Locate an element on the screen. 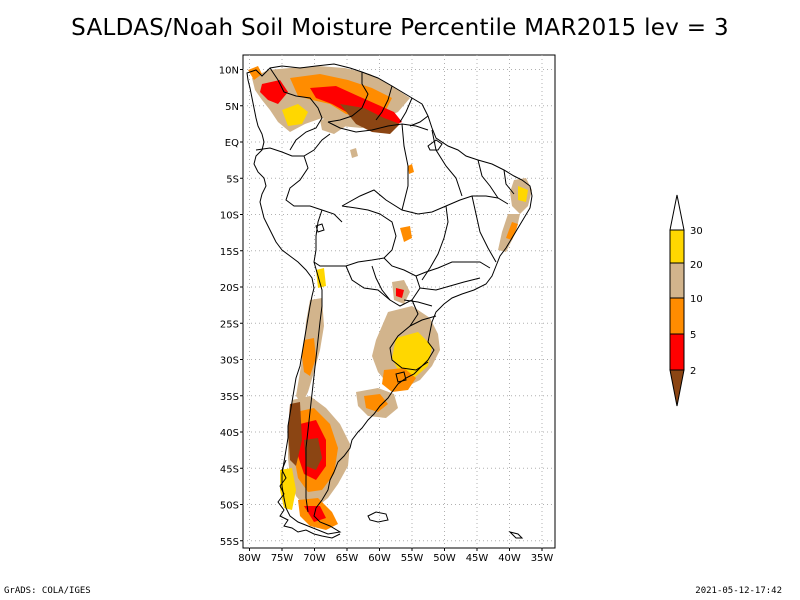  lon-tick-label: 50W is located at coordinates (444, 558).